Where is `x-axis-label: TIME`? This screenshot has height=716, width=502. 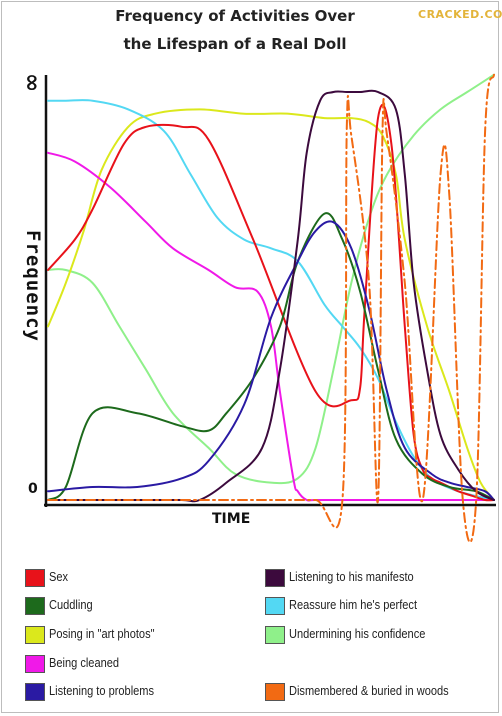 x-axis-label: TIME is located at coordinates (231, 519).